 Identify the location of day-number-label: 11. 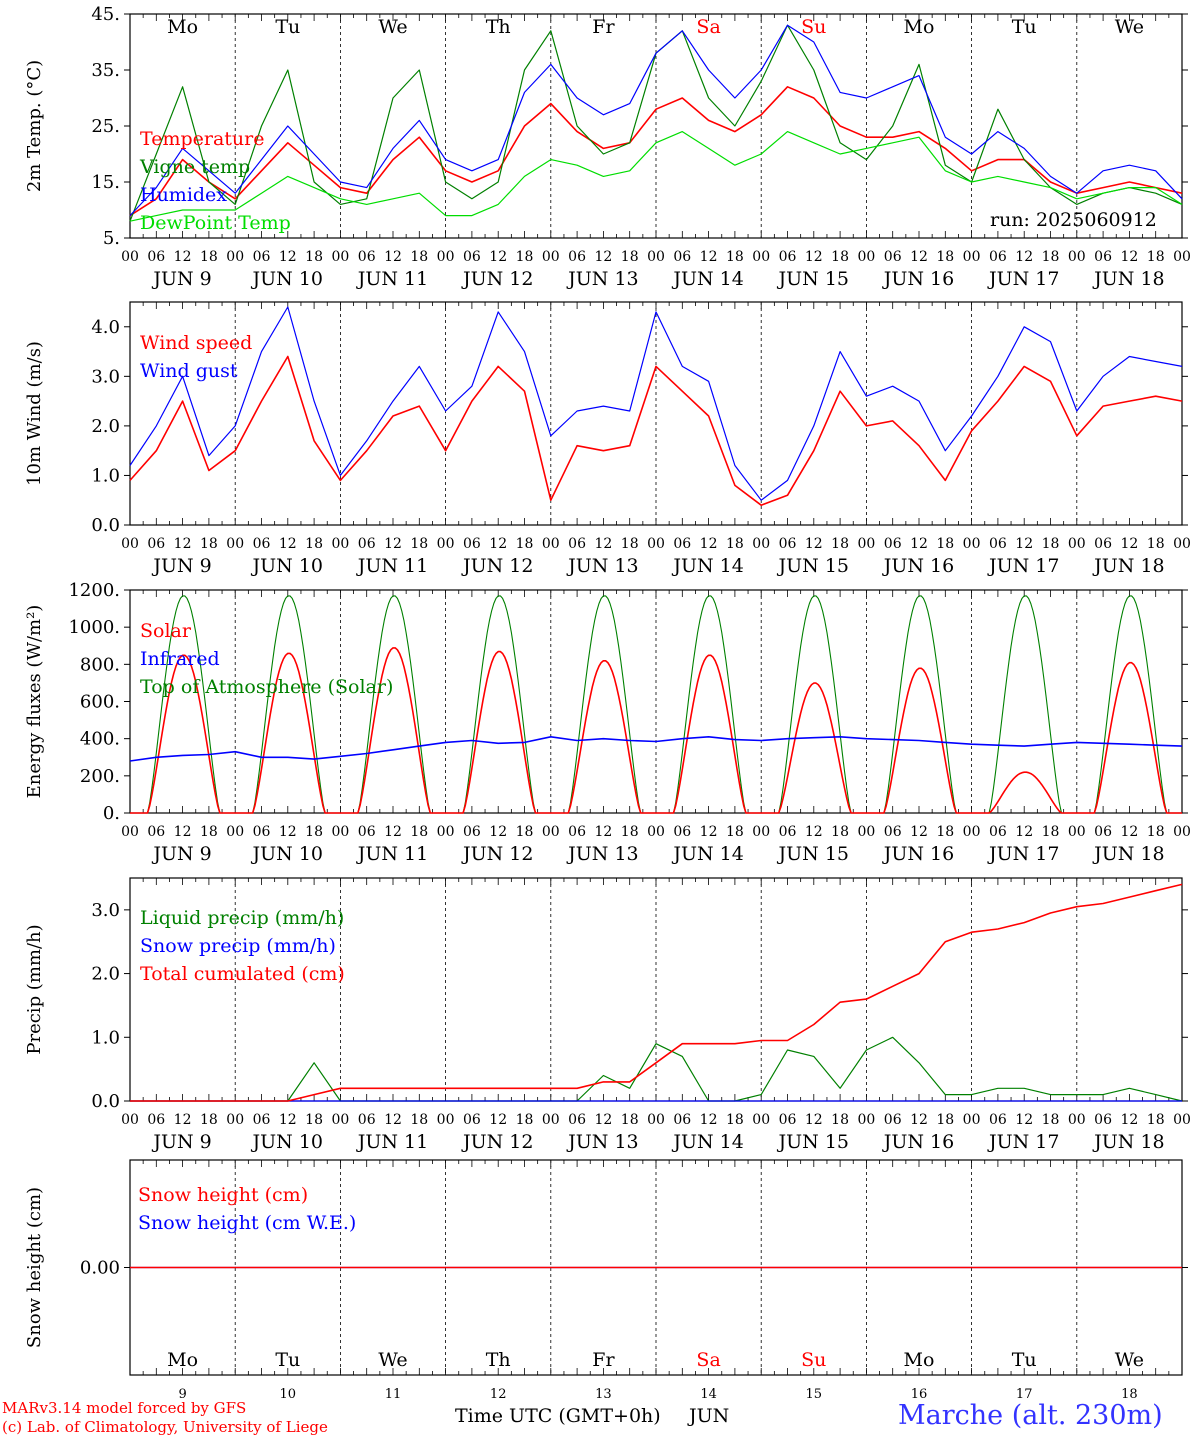
(393, 1394).